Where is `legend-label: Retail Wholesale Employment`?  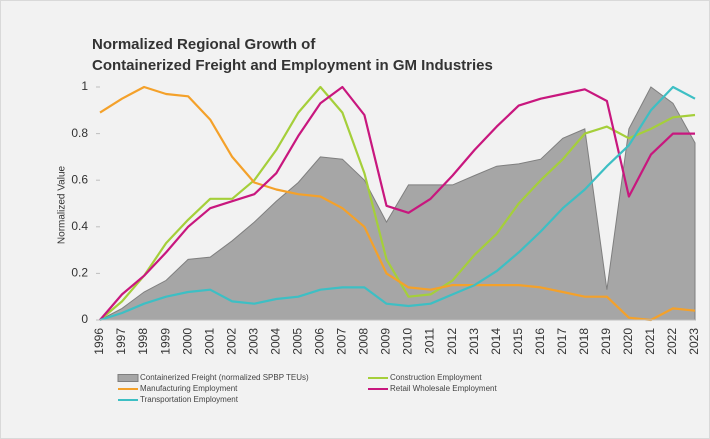
legend-label: Retail Wholesale Employment is located at coordinates (443, 388).